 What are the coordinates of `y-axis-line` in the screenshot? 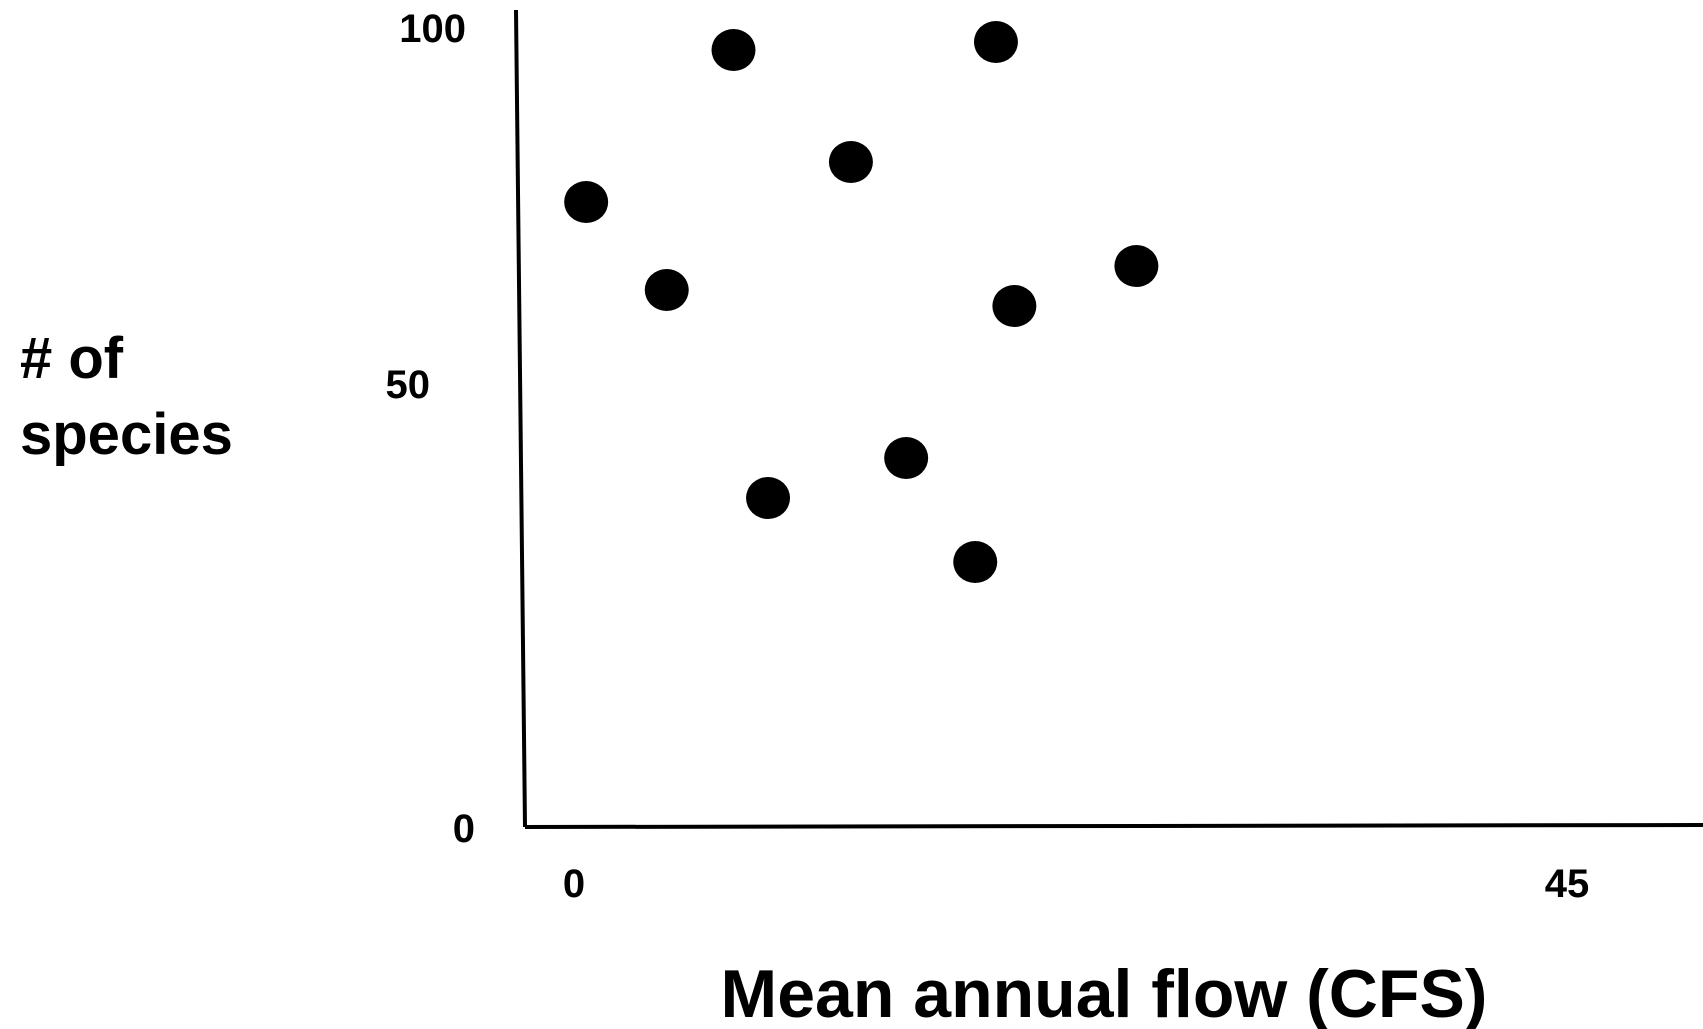 It's located at (520, 418).